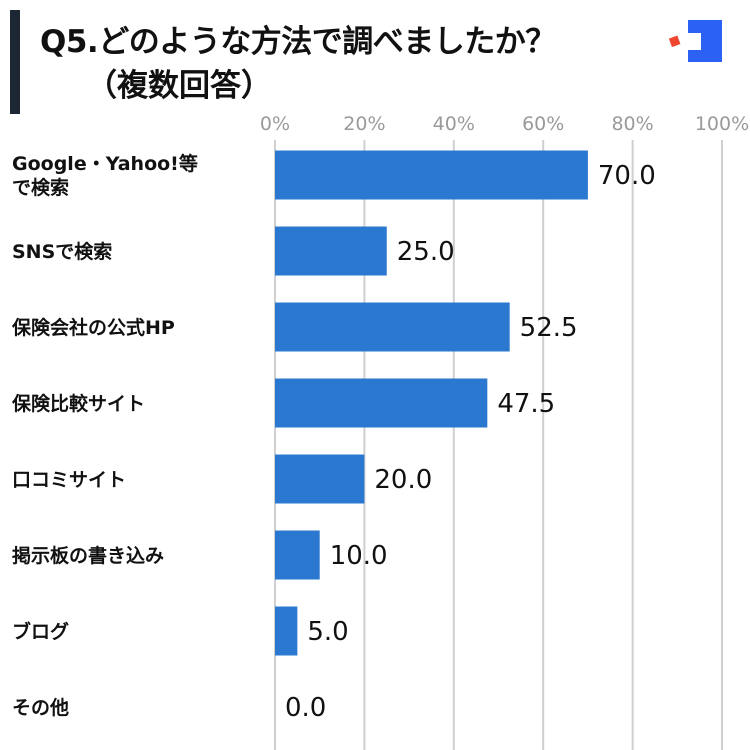 The height and width of the screenshot is (750, 750). I want to click on brand-logo-icon, so click(695, 41).